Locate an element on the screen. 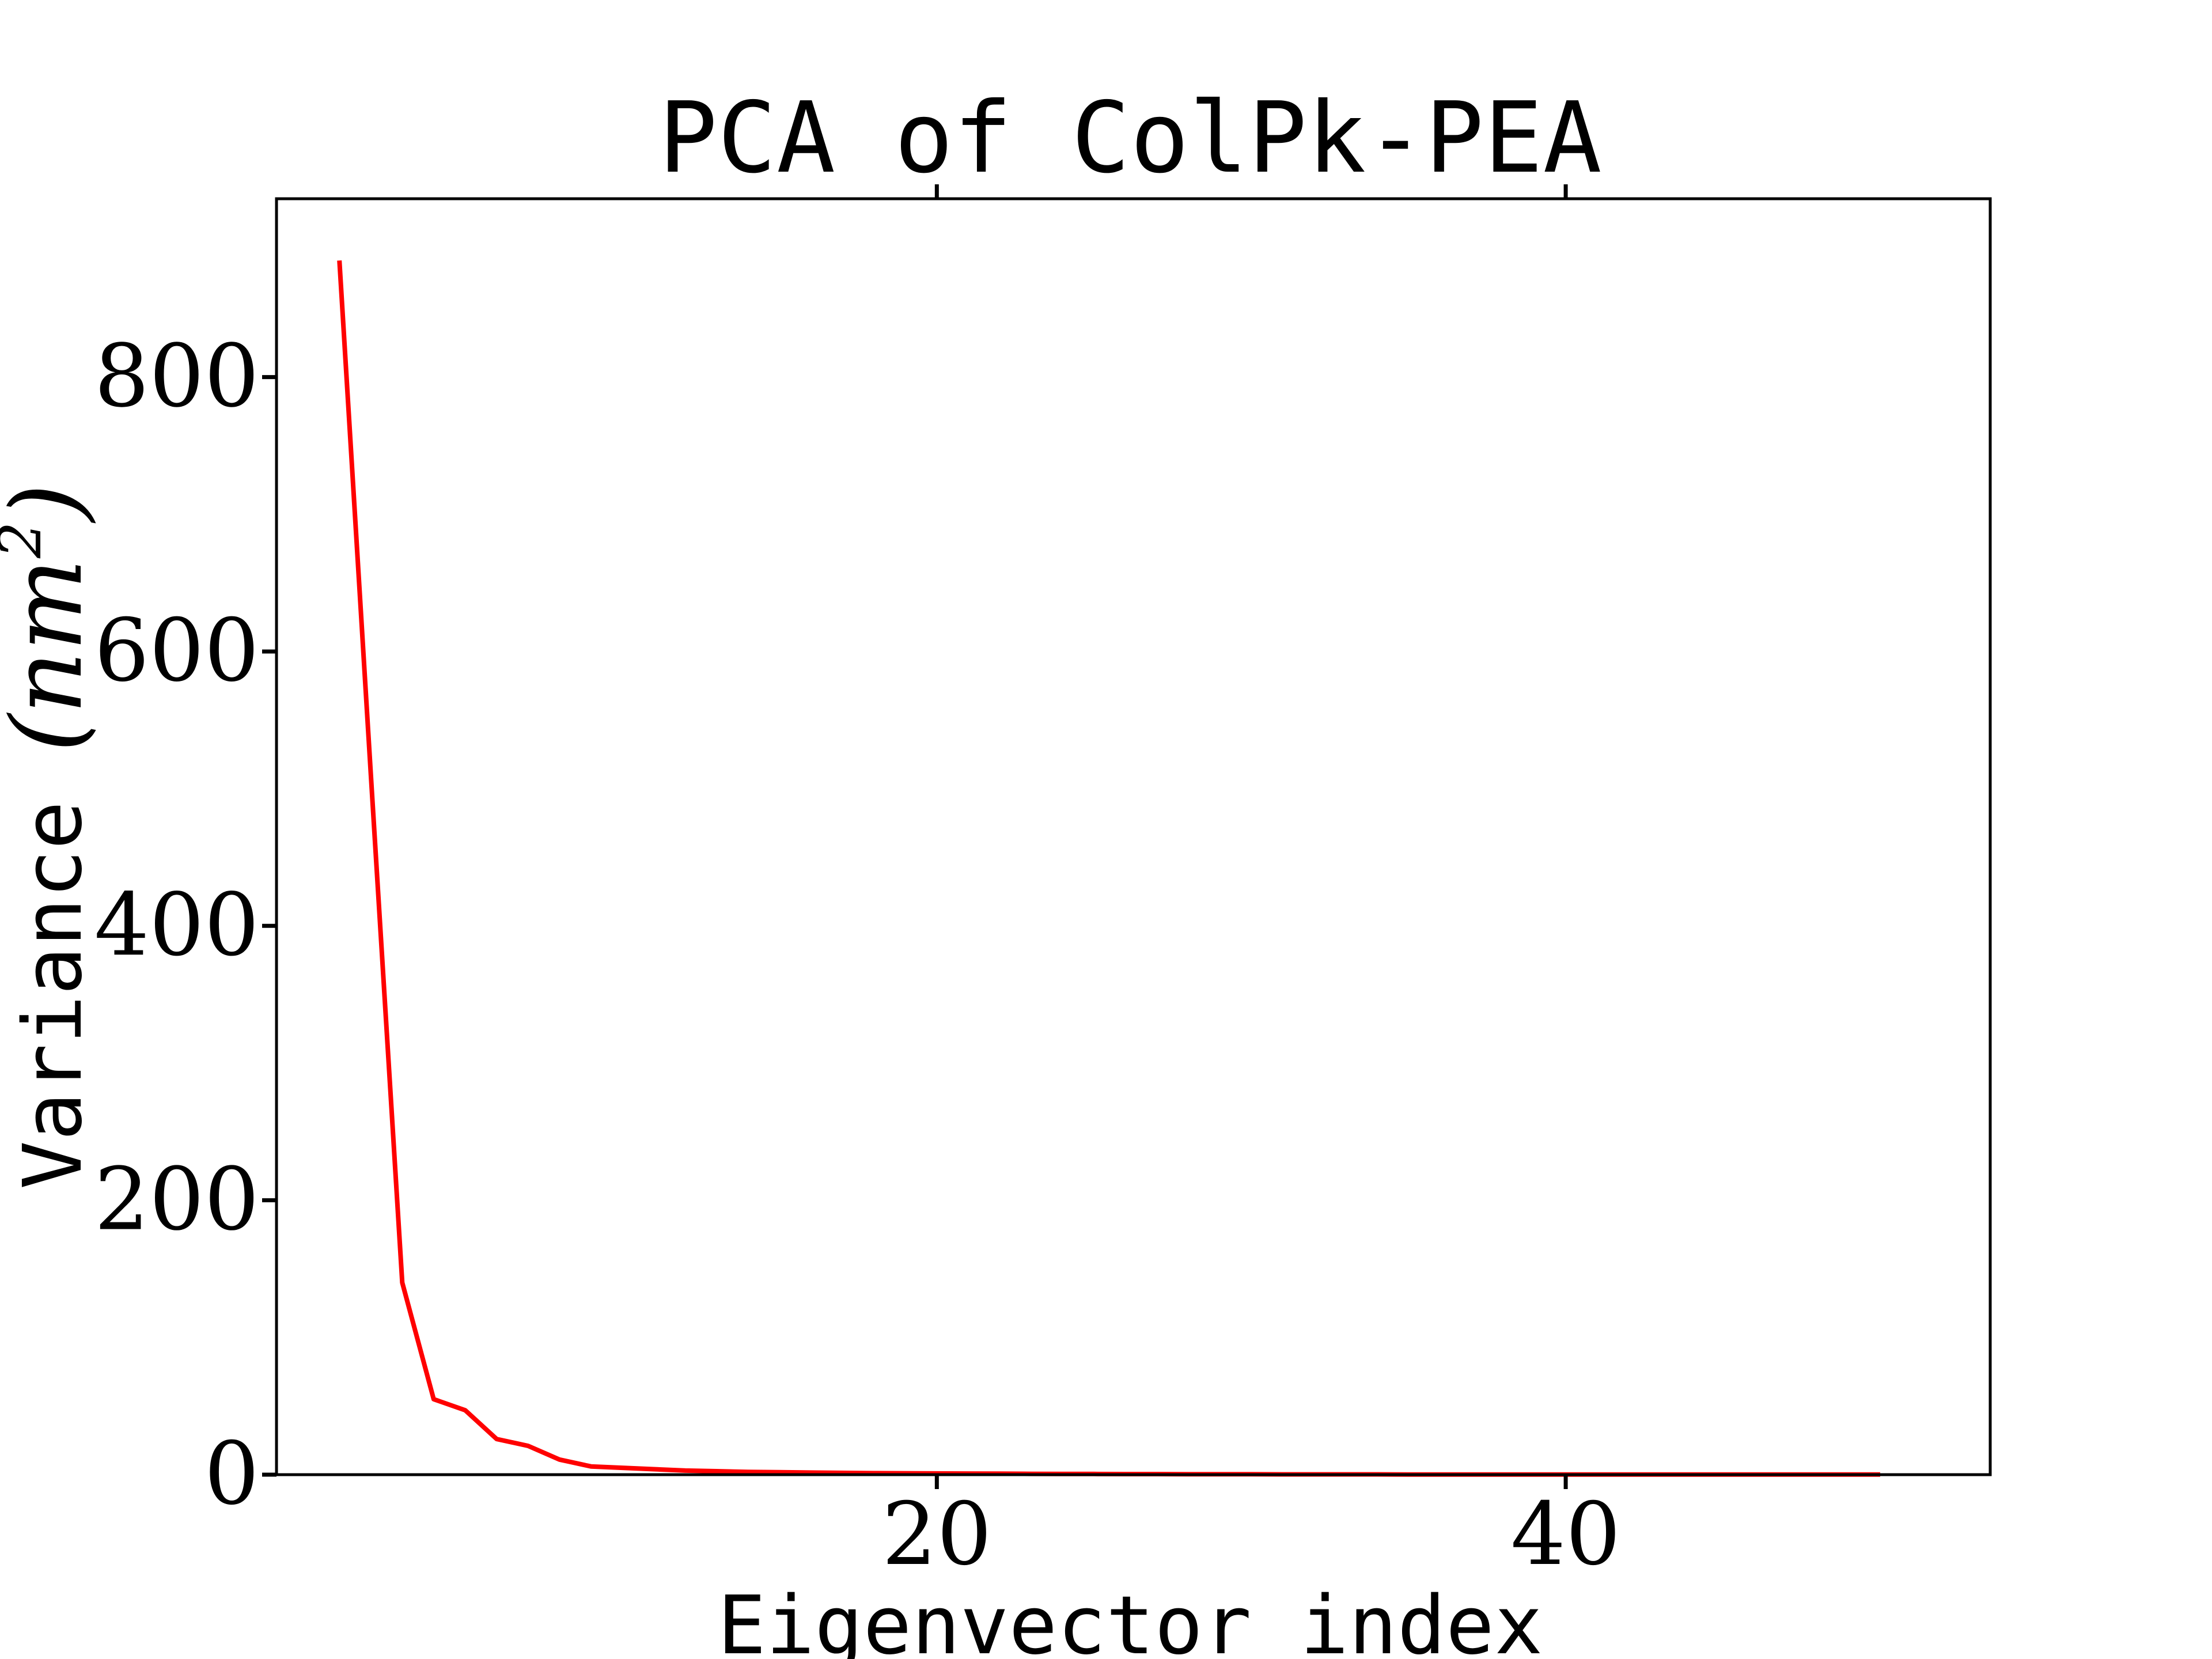 The width and height of the screenshot is (2212, 1659). y-tick-label-200: 200 is located at coordinates (176, 1200).